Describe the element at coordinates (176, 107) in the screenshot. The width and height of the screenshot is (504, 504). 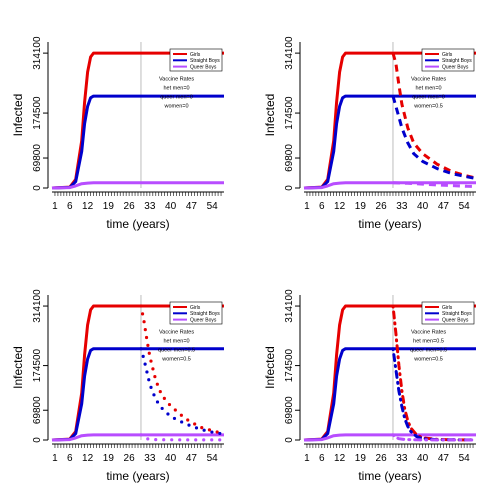
I see `annotation-line: women=0` at that location.